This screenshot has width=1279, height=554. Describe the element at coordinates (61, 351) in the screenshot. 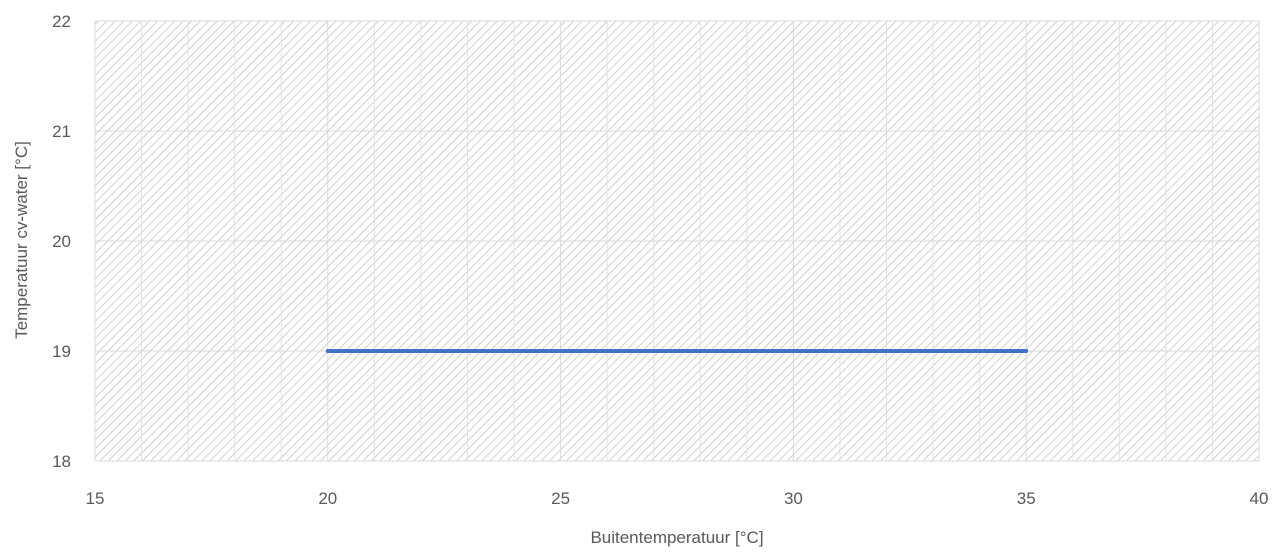

I see `y-tick-label: 19` at that location.